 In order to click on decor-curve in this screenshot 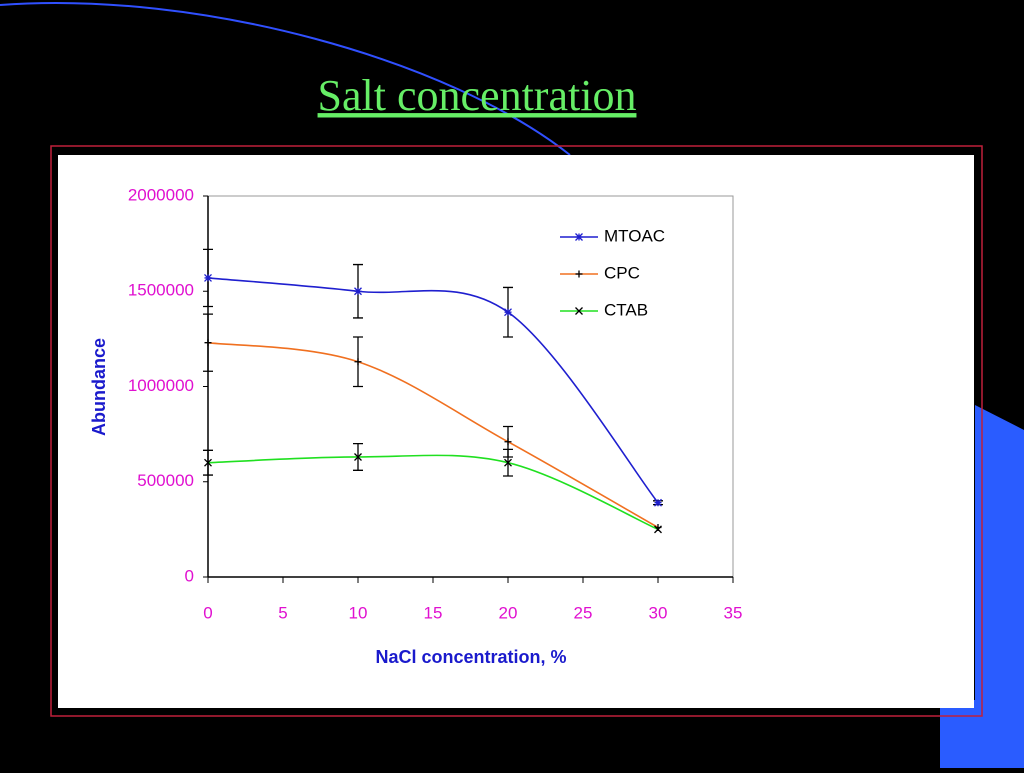, I will do `click(285, 79)`.